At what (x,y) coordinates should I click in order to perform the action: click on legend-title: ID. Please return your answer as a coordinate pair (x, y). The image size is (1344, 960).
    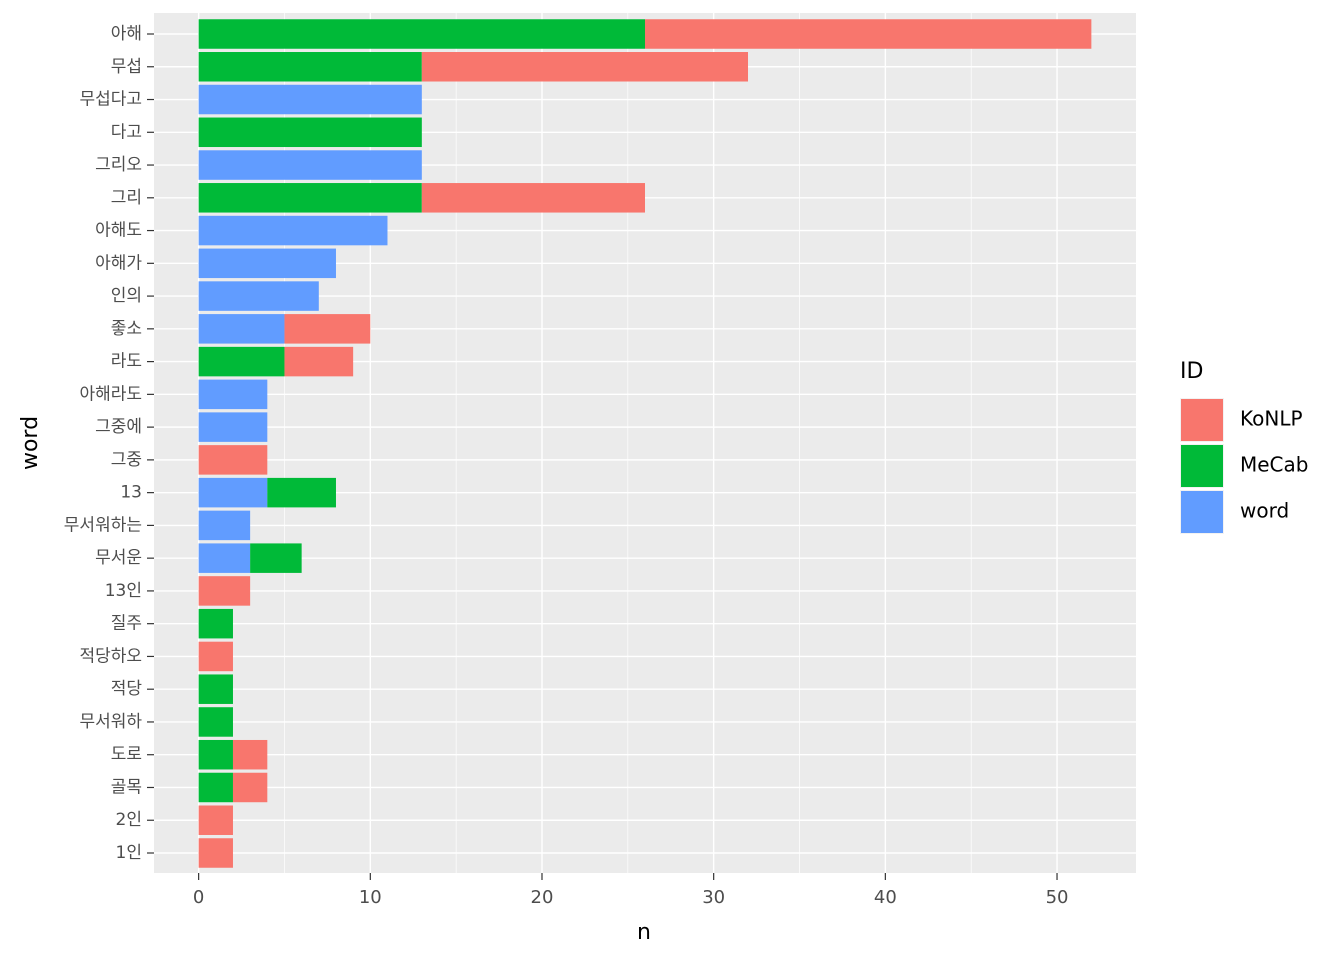
    Looking at the image, I should click on (1191, 371).